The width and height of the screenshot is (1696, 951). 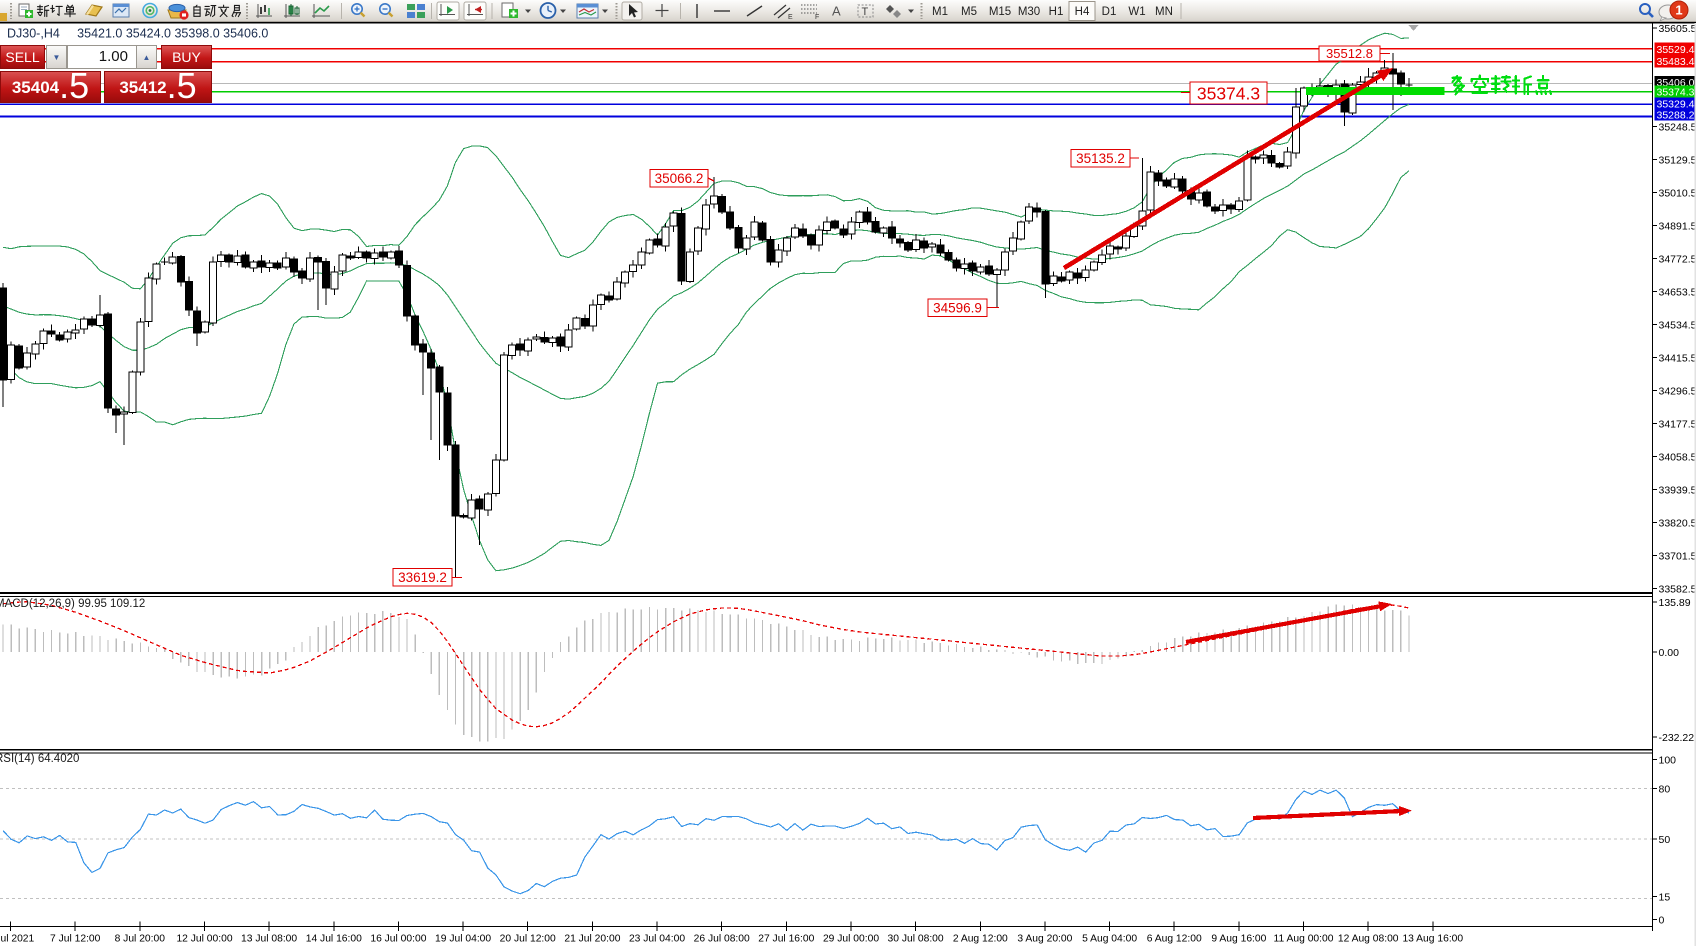 What do you see at coordinates (1677, 457) in the screenshot?
I see `svg-text: 34058.5` at bounding box center [1677, 457].